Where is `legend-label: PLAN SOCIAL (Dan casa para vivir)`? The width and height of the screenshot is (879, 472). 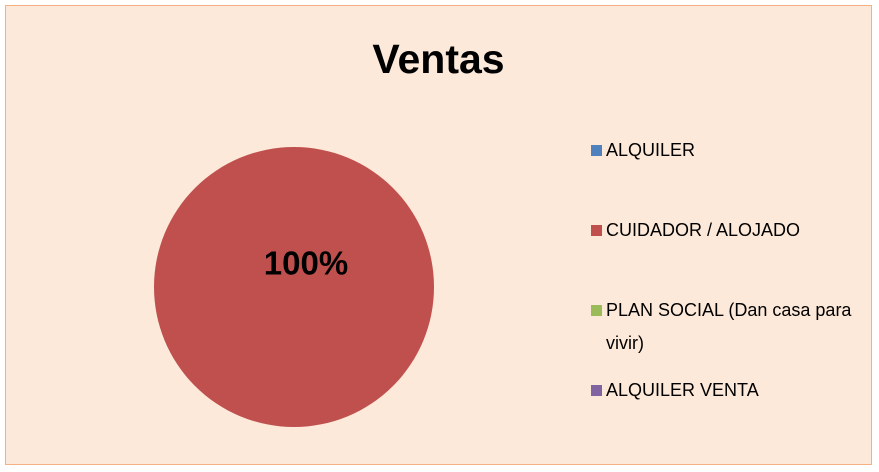
legend-label: PLAN SOCIAL (Dan casa para vivir) is located at coordinates (729, 326).